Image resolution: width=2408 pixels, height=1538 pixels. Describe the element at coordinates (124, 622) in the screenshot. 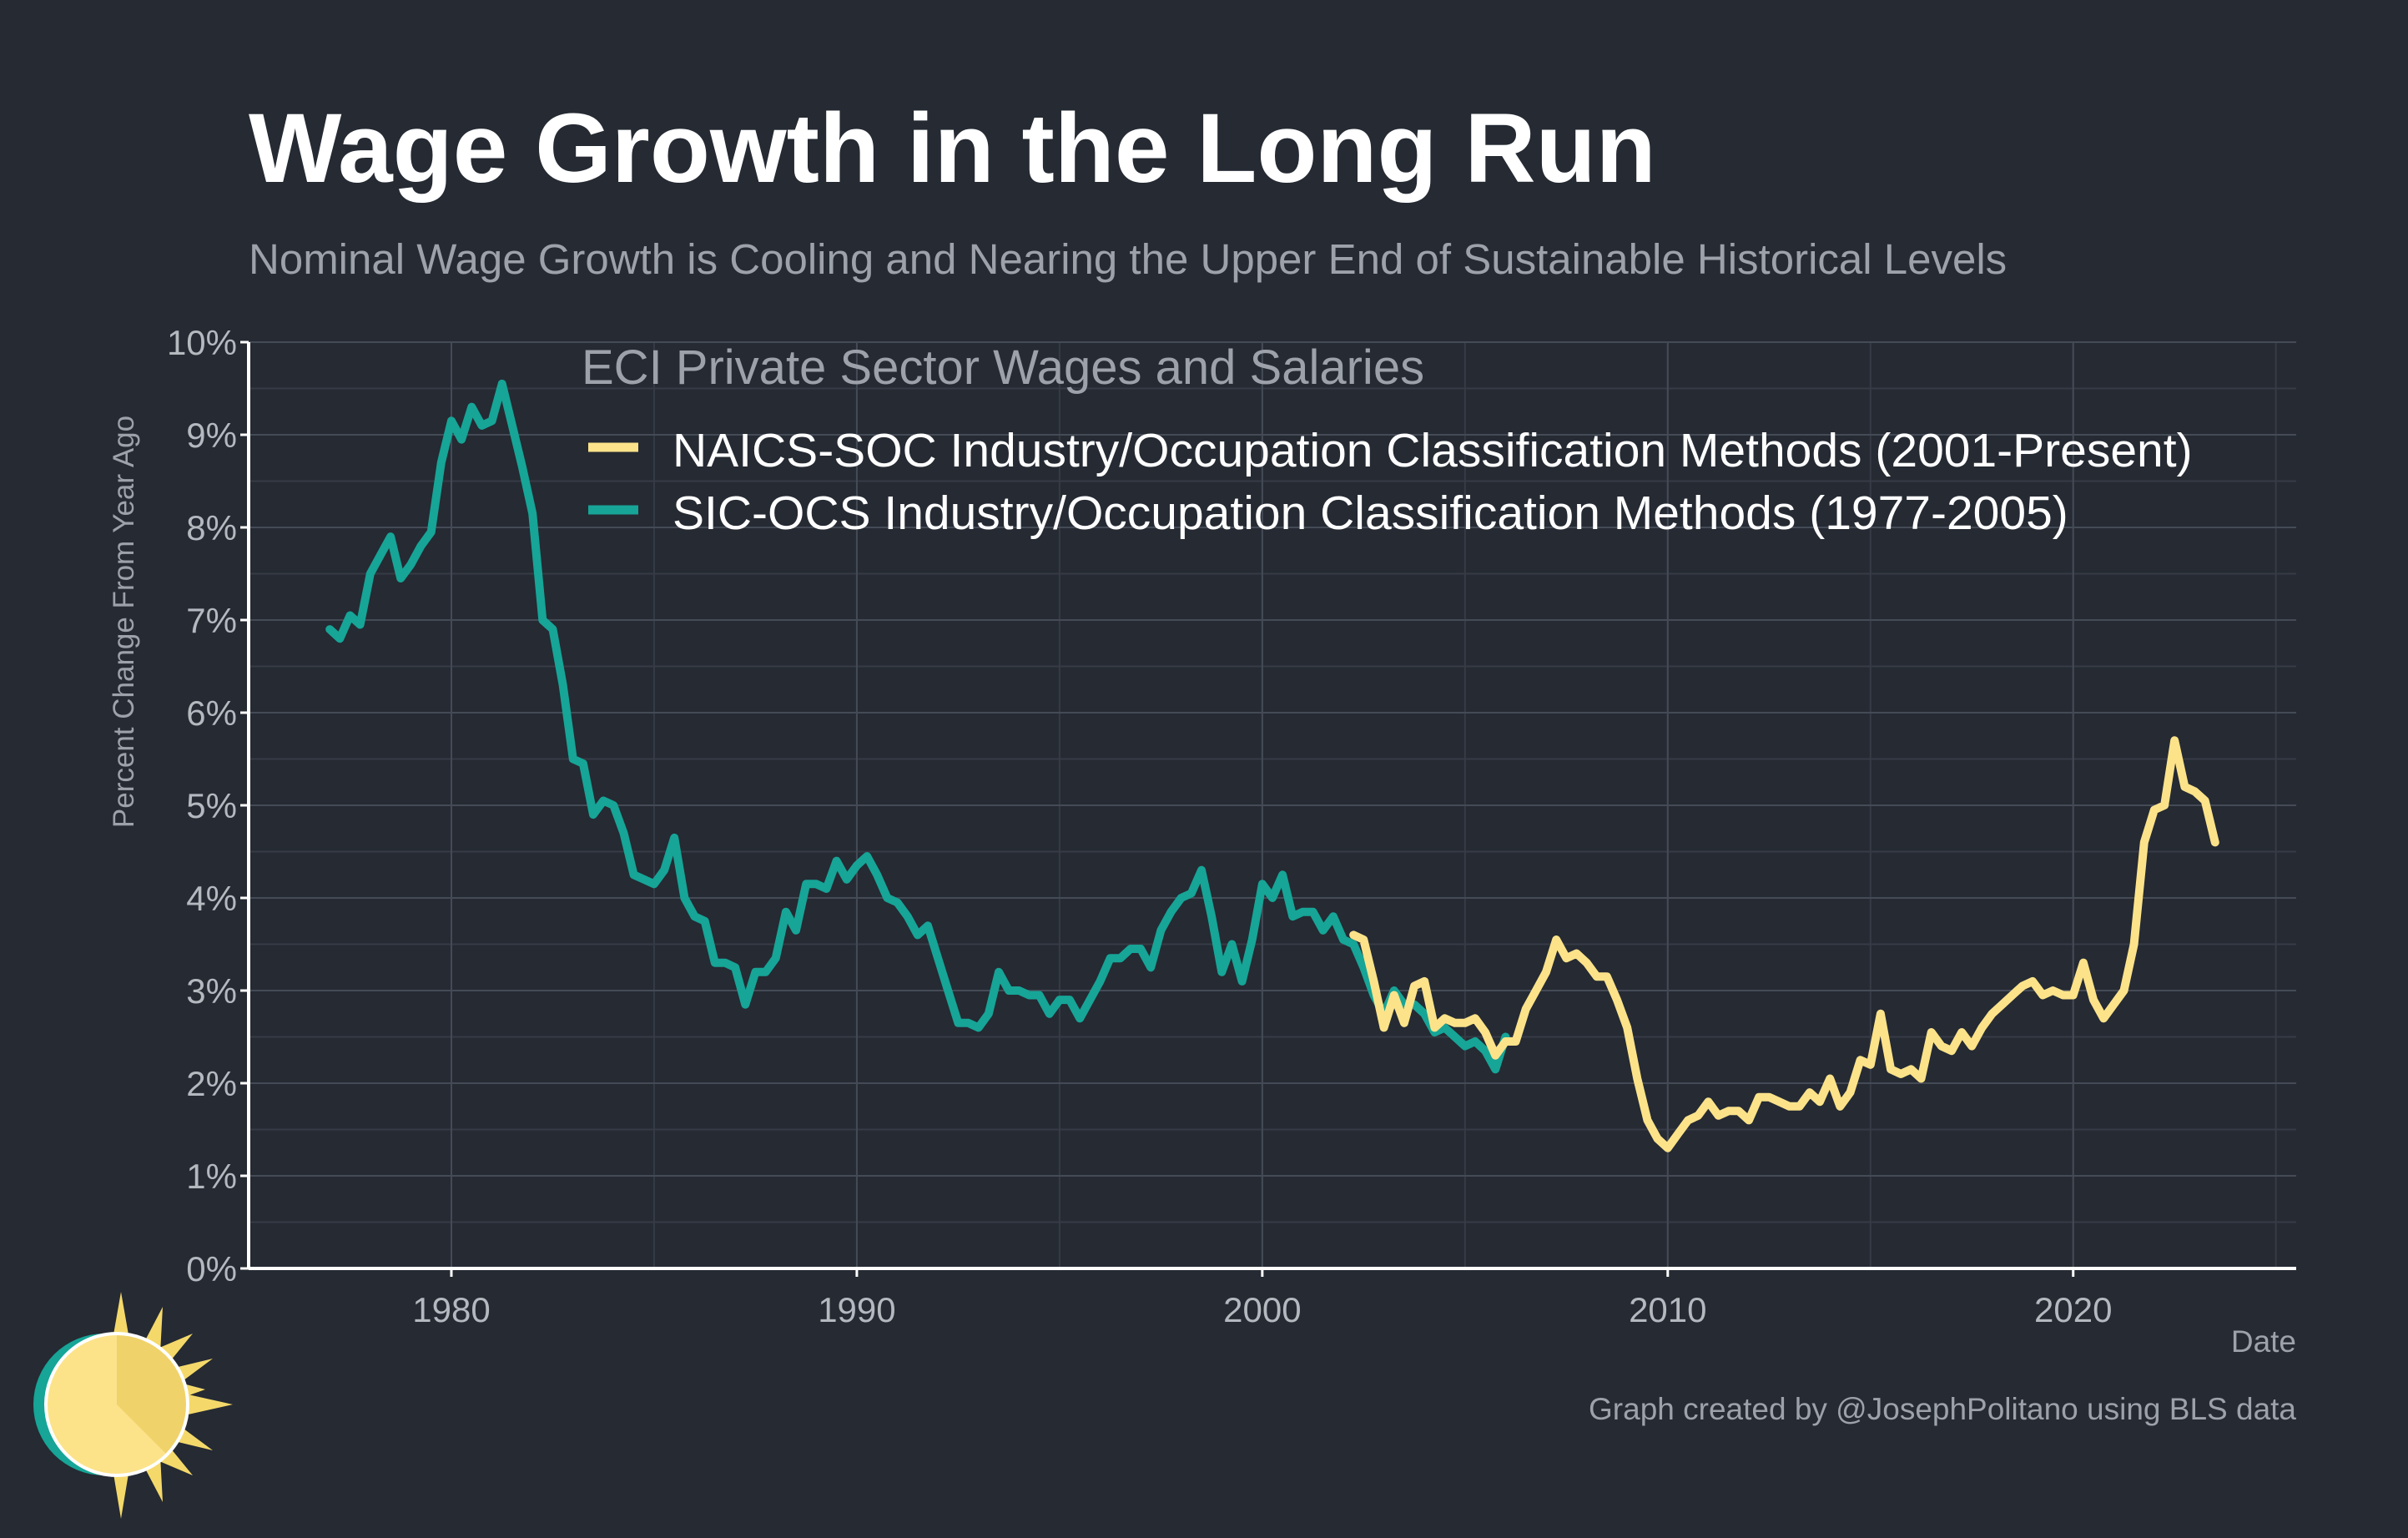

I see `y-axis-label: Percent Change From Year Ago` at that location.